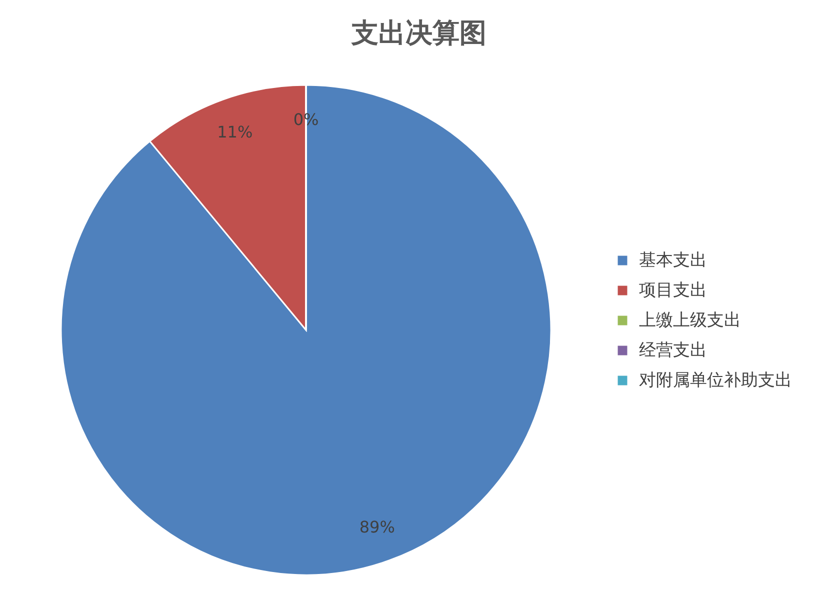 This screenshot has width=838, height=600. What do you see at coordinates (690, 320) in the screenshot?
I see `legend-label: 上缴上级支出` at bounding box center [690, 320].